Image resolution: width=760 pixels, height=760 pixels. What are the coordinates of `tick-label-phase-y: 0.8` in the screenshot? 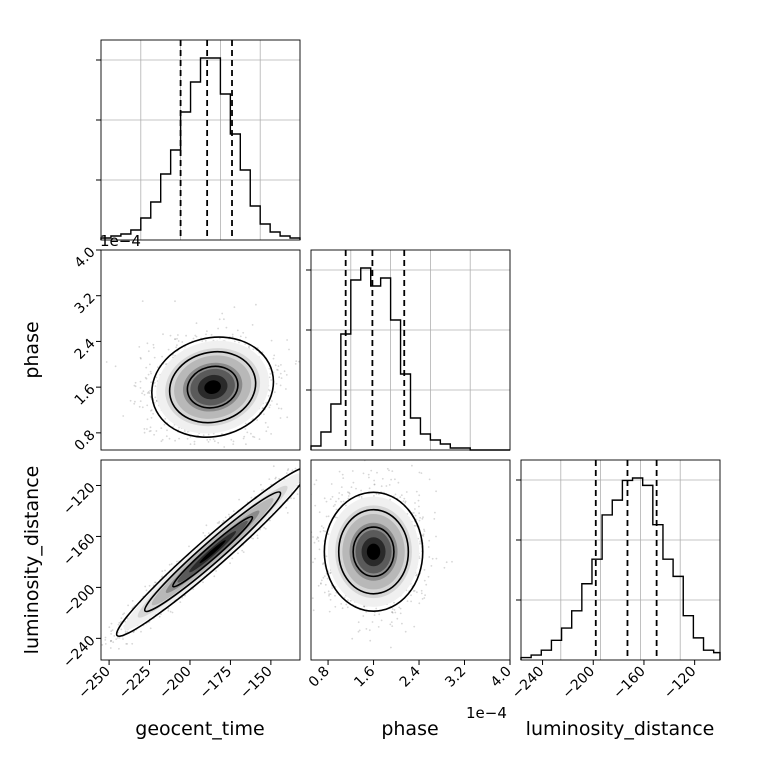 It's located at (85, 440).